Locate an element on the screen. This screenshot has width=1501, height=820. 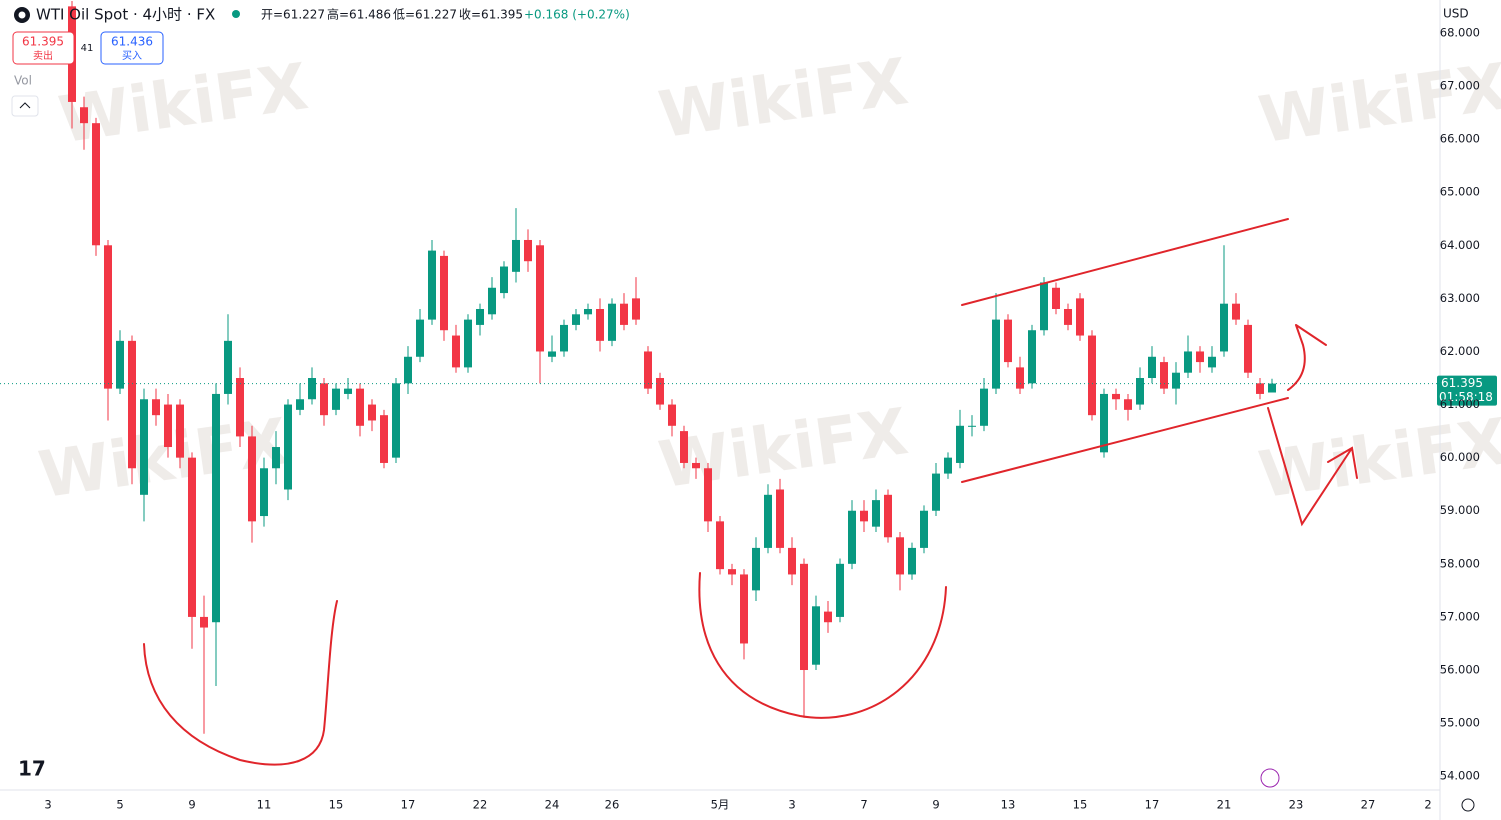
buy-button is located at coordinates (132, 48).